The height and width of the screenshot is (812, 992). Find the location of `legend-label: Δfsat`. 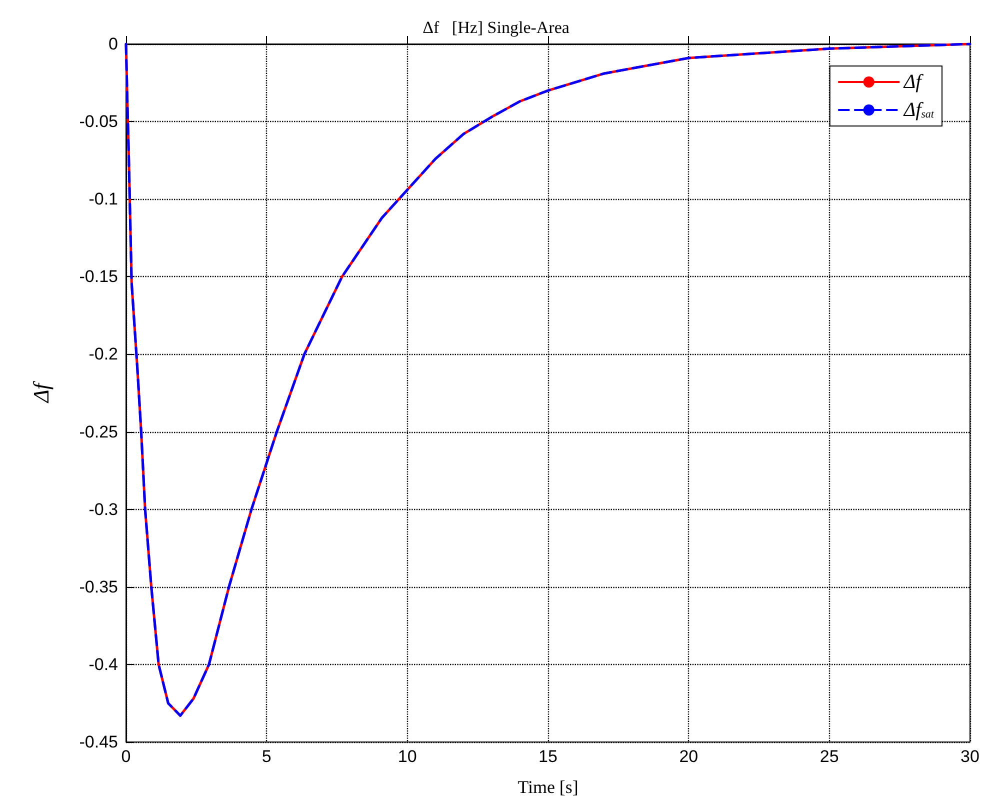

legend-label: Δfsat is located at coordinates (918, 110).